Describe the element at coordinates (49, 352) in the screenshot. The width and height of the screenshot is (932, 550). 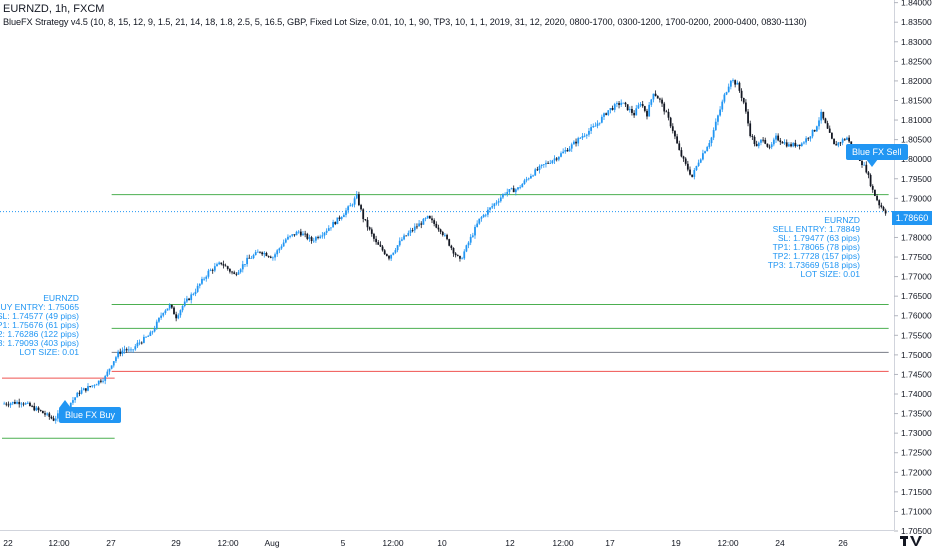
I see `buy-info-lot: LOT SIZE: 0.01` at that location.